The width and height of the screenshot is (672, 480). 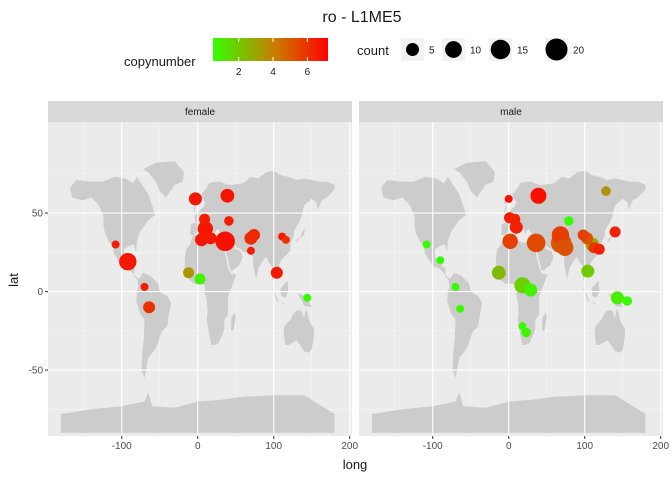 I want to click on chart-title: ro - L1ME5, so click(x=361, y=17).